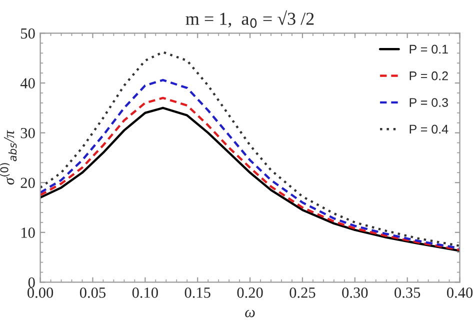  I want to click on x-tick-label: 0.25, so click(303, 293).